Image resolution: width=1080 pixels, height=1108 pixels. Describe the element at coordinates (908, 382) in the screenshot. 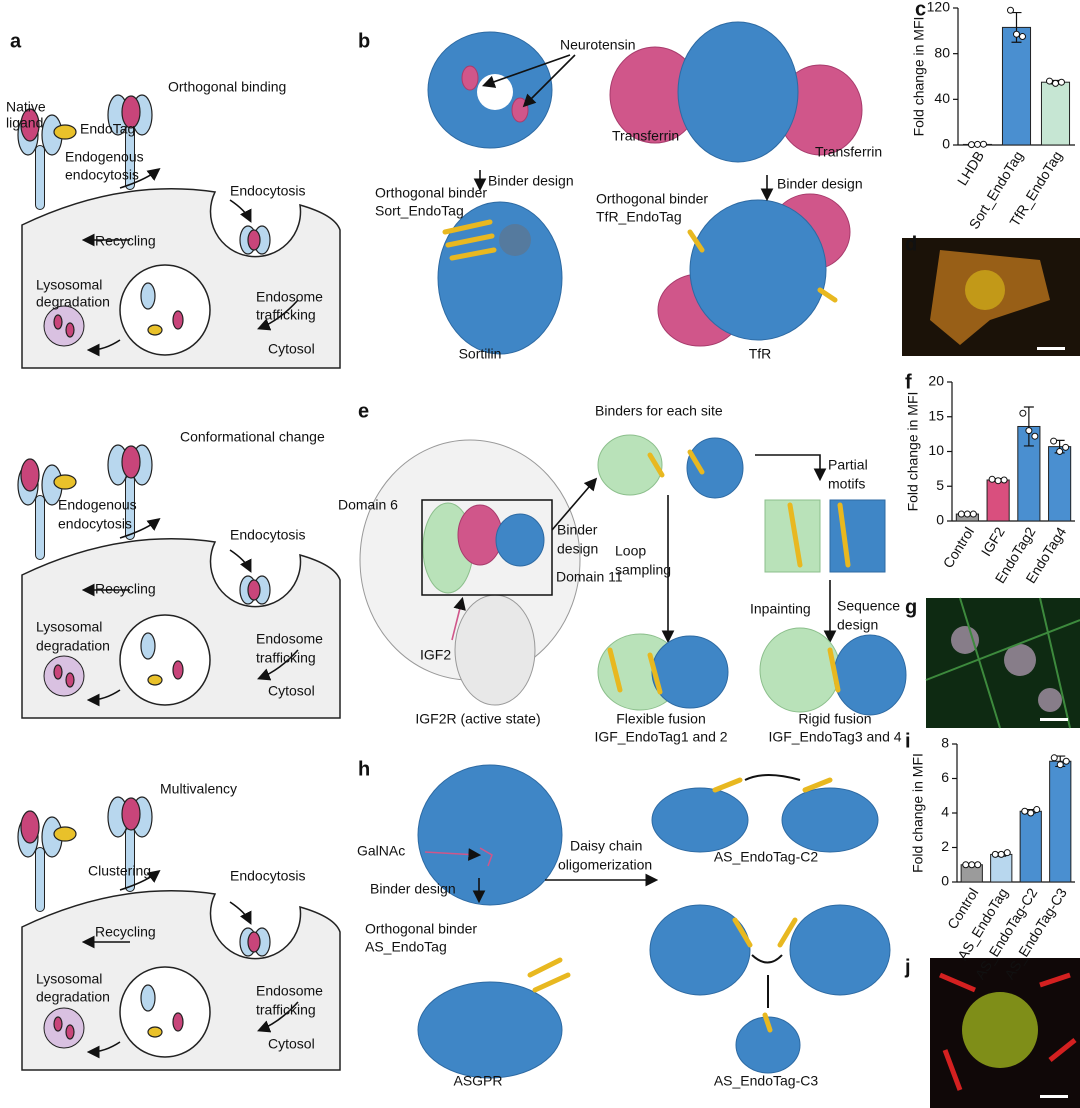

I see `panel-letter: f` at that location.